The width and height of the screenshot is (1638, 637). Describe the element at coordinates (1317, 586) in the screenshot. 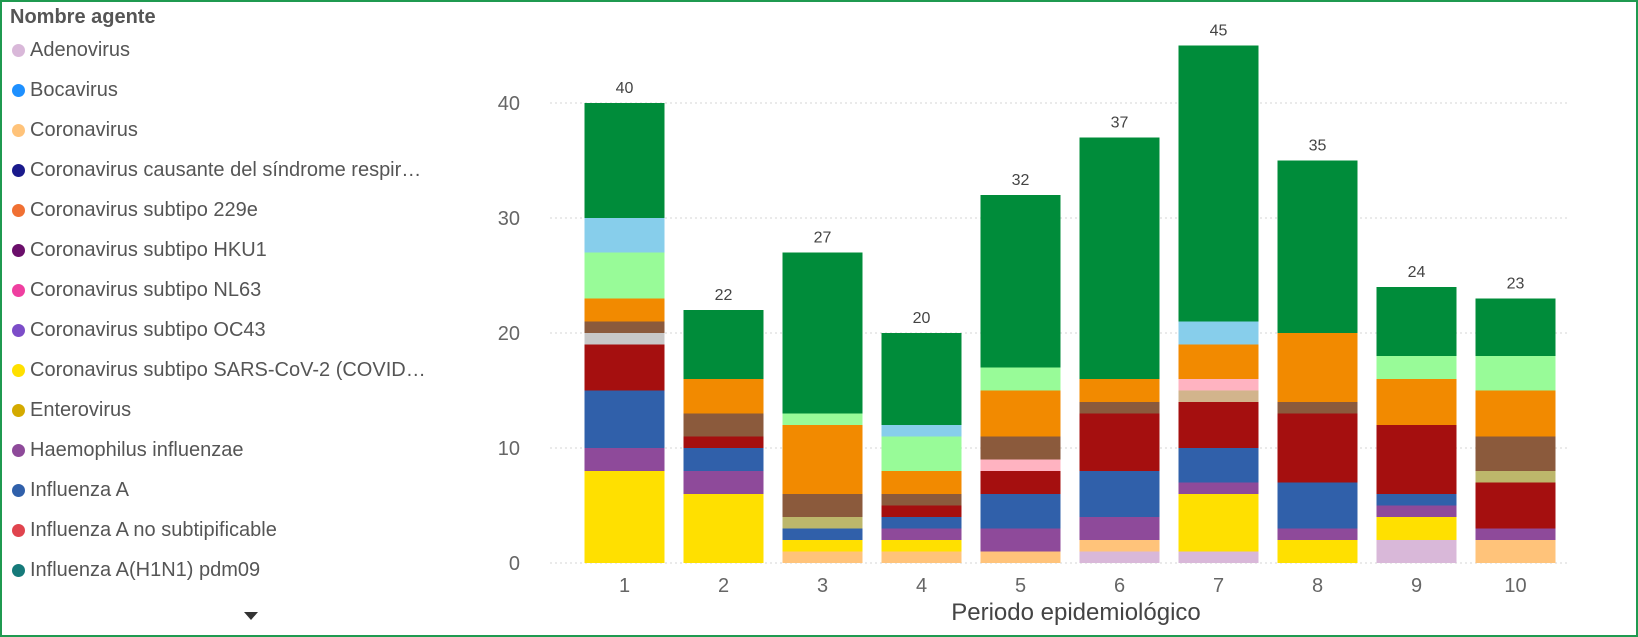

I see `x-tick-label: 8` at that location.